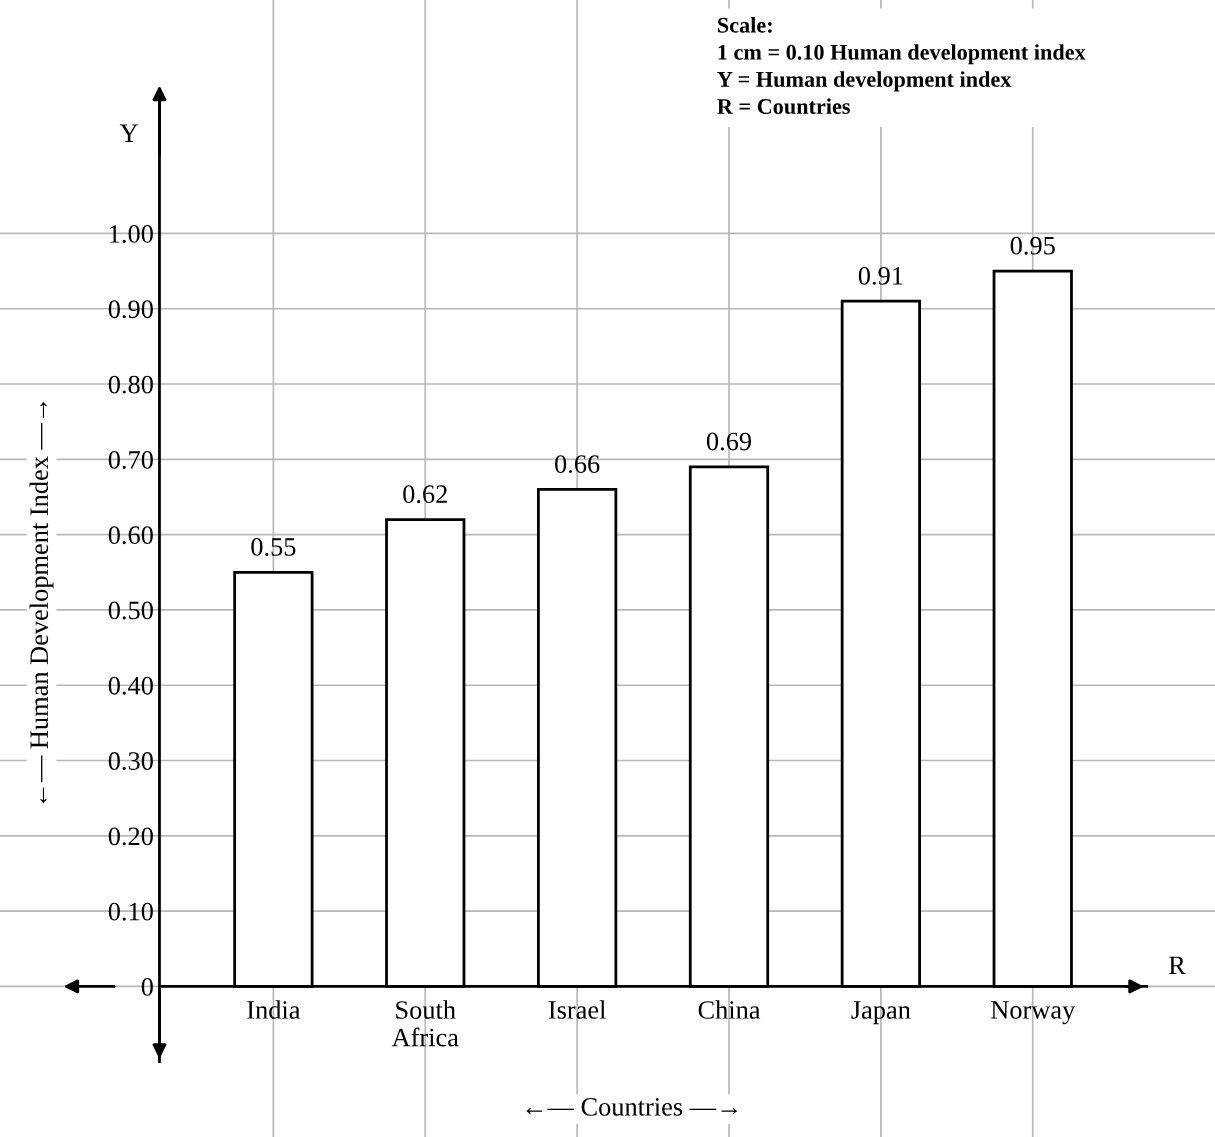 This screenshot has width=1215, height=1137. I want to click on x-tick-label: Japan, so click(881, 1013).